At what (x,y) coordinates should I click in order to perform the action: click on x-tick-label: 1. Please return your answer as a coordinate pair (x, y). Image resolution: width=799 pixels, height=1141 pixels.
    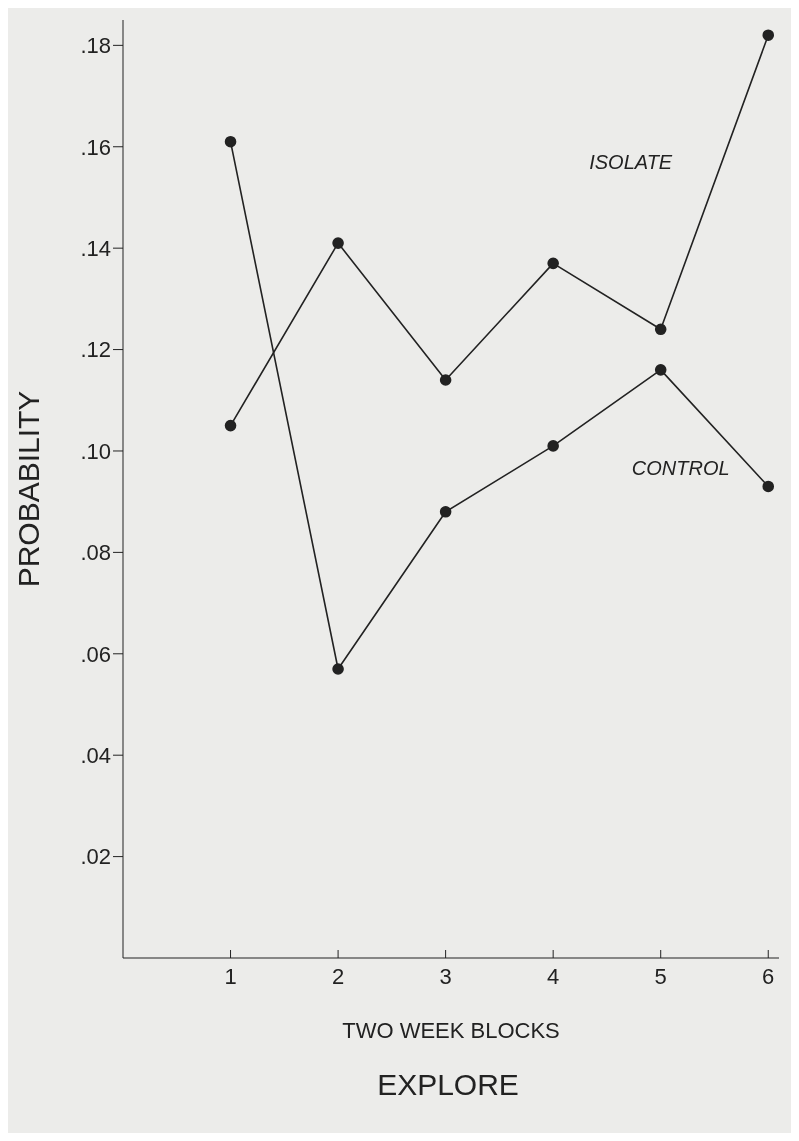
    Looking at the image, I should click on (230, 976).